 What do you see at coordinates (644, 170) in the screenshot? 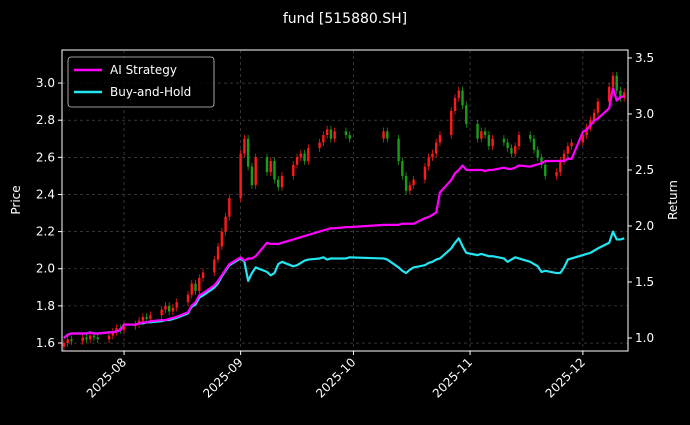
I see `y2-tick-label: 2.5` at bounding box center [644, 170].